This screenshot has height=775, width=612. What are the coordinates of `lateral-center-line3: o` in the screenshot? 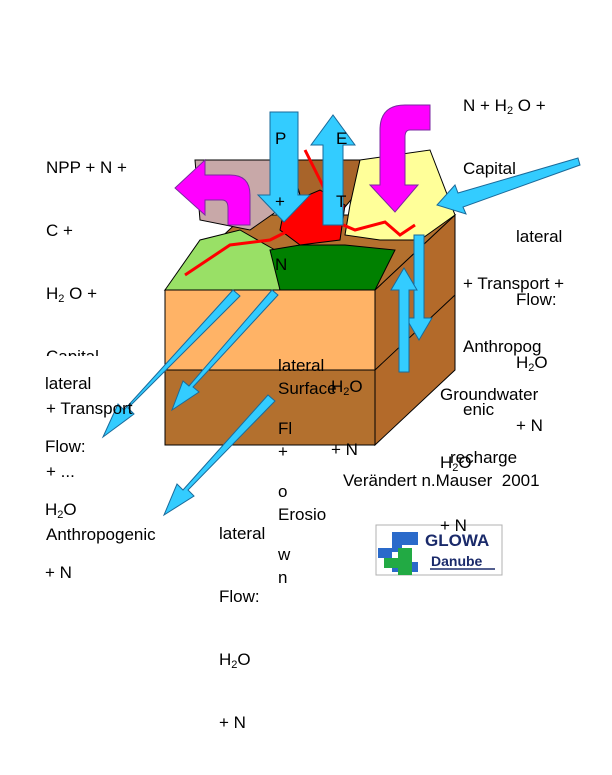 It's located at (283, 491).